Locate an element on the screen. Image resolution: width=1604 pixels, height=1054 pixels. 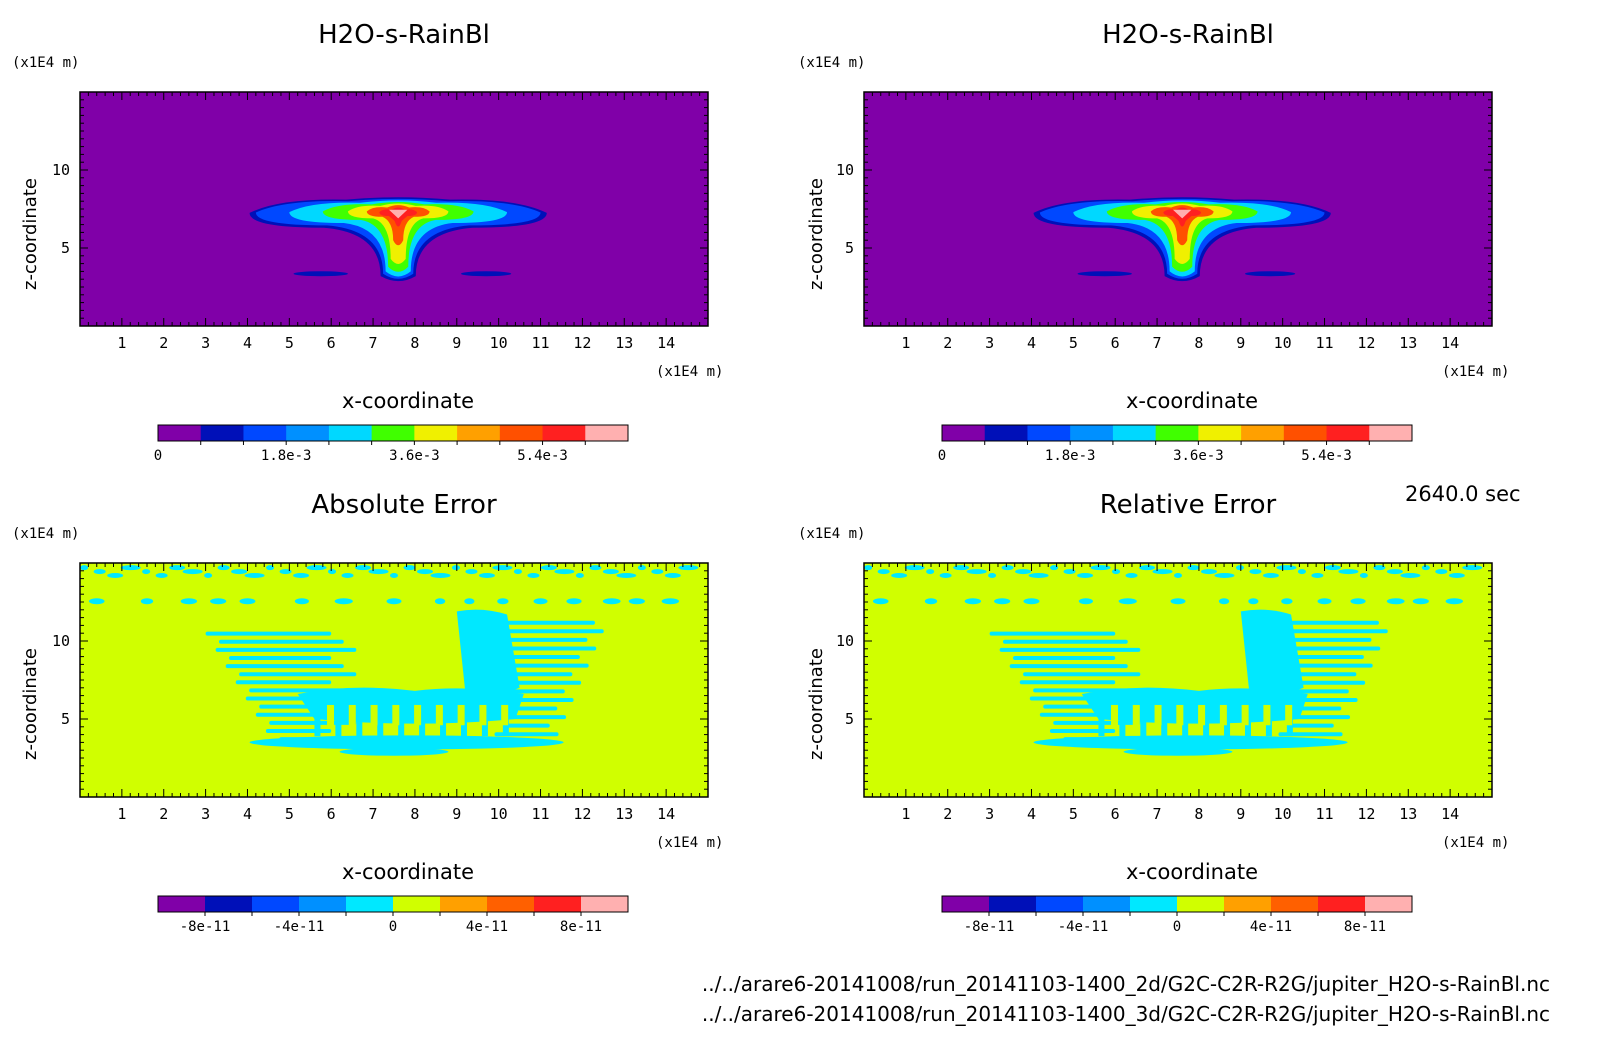
colorbar-label: -4e-11 is located at coordinates (1083, 927).